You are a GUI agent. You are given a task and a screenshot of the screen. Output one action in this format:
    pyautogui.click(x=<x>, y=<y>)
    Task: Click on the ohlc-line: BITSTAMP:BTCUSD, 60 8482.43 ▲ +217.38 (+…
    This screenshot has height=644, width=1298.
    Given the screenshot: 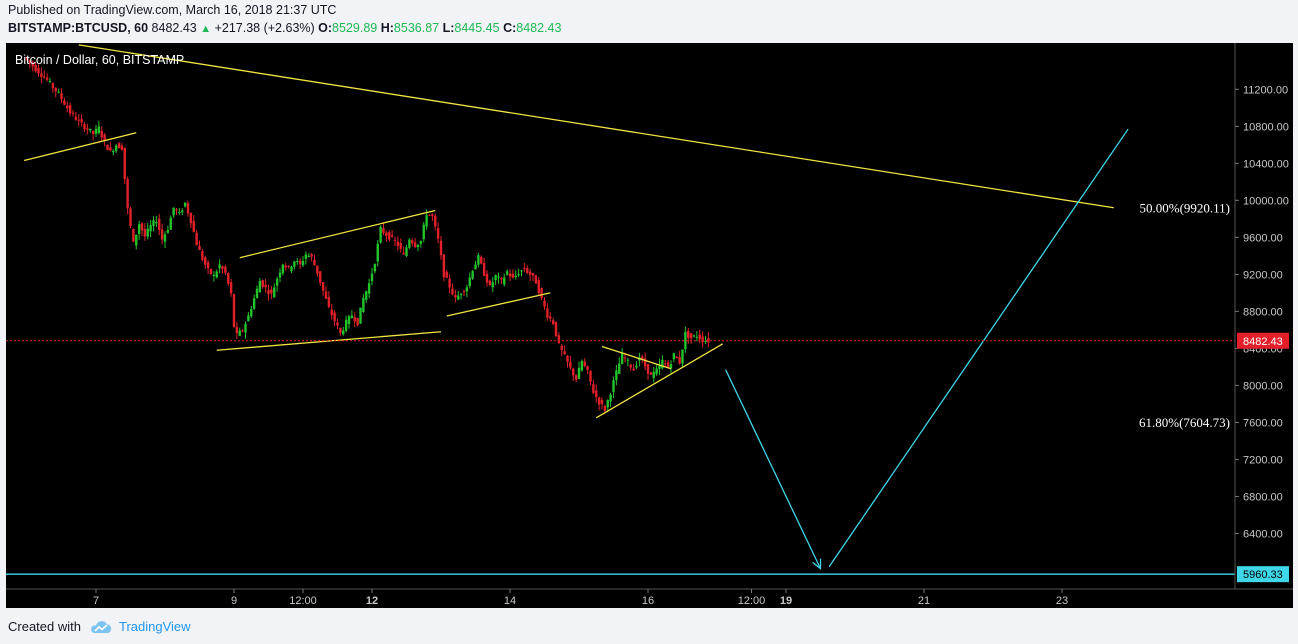 What is the action you would take?
    pyautogui.click(x=284, y=28)
    